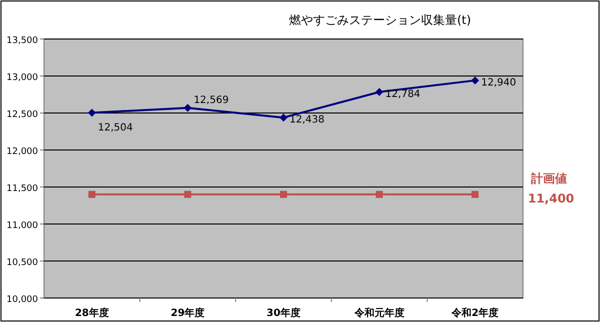 The height and width of the screenshot is (324, 600). Describe the element at coordinates (402, 94) in the screenshot. I see `data-label: 12,784` at that location.